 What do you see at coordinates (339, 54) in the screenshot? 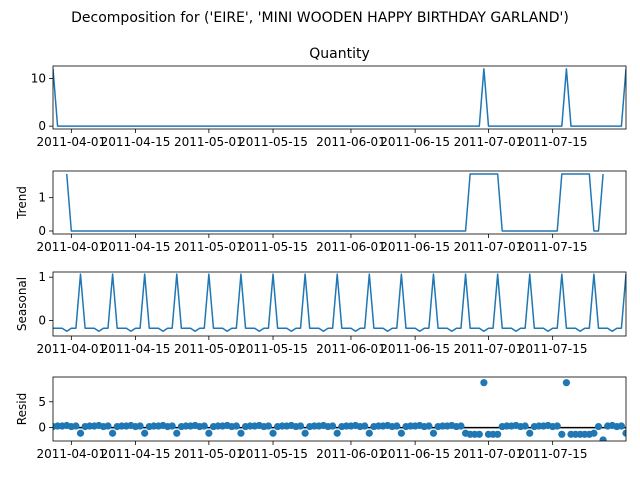
I see `panel-title: Quantity` at bounding box center [339, 54].